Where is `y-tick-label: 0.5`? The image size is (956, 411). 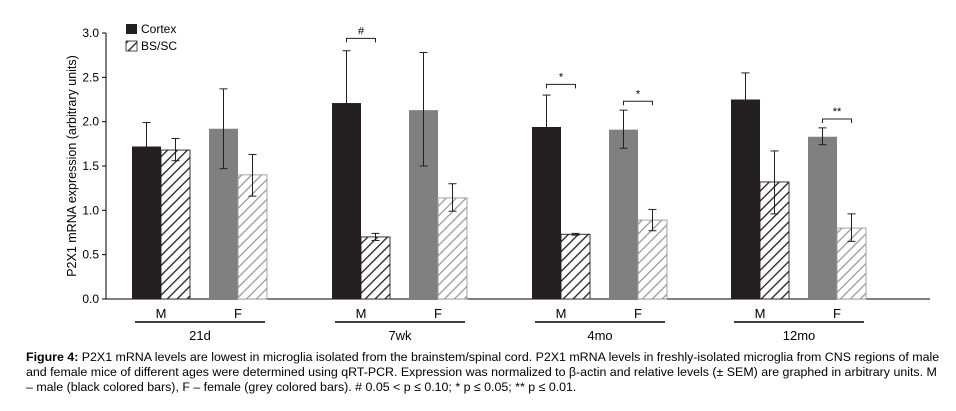 y-tick-label: 0.5 is located at coordinates (90, 255).